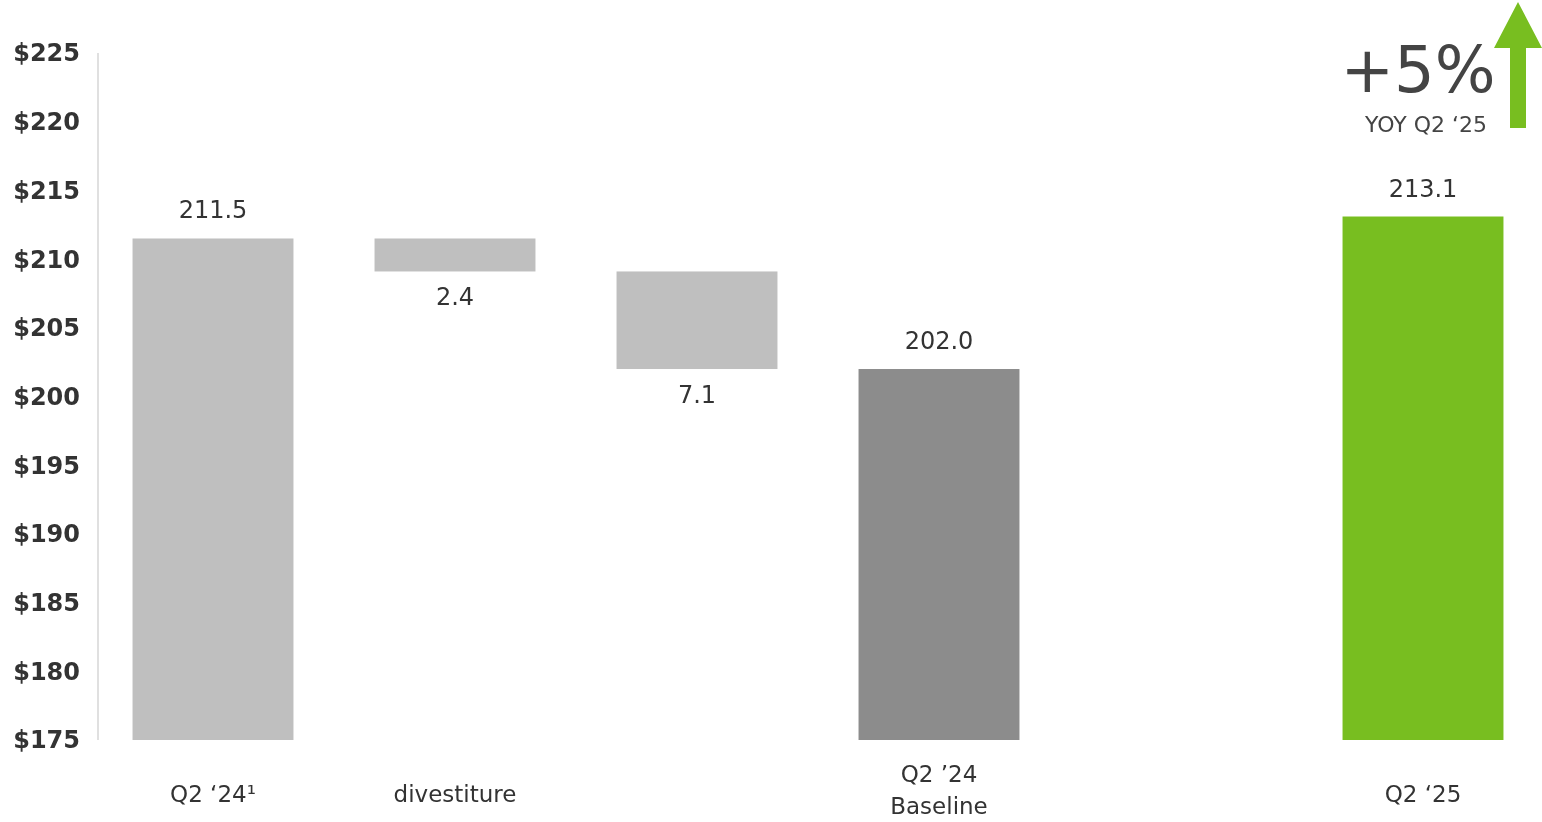  I want to click on x-tick-label: Q2 ‘24¹, so click(213, 794).